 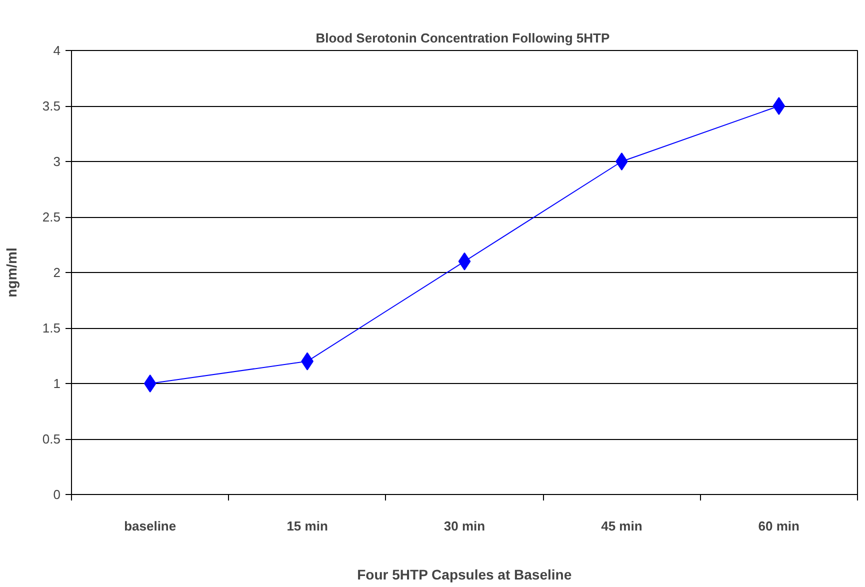 What do you see at coordinates (57, 494) in the screenshot?
I see `y-tick-label: 0` at bounding box center [57, 494].